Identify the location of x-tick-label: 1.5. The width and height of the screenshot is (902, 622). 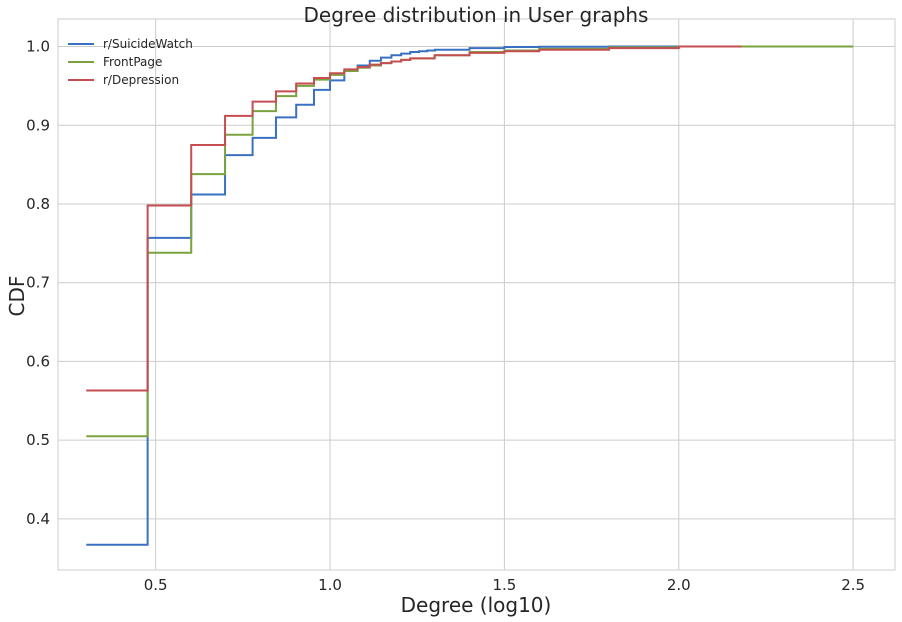
(504, 585).